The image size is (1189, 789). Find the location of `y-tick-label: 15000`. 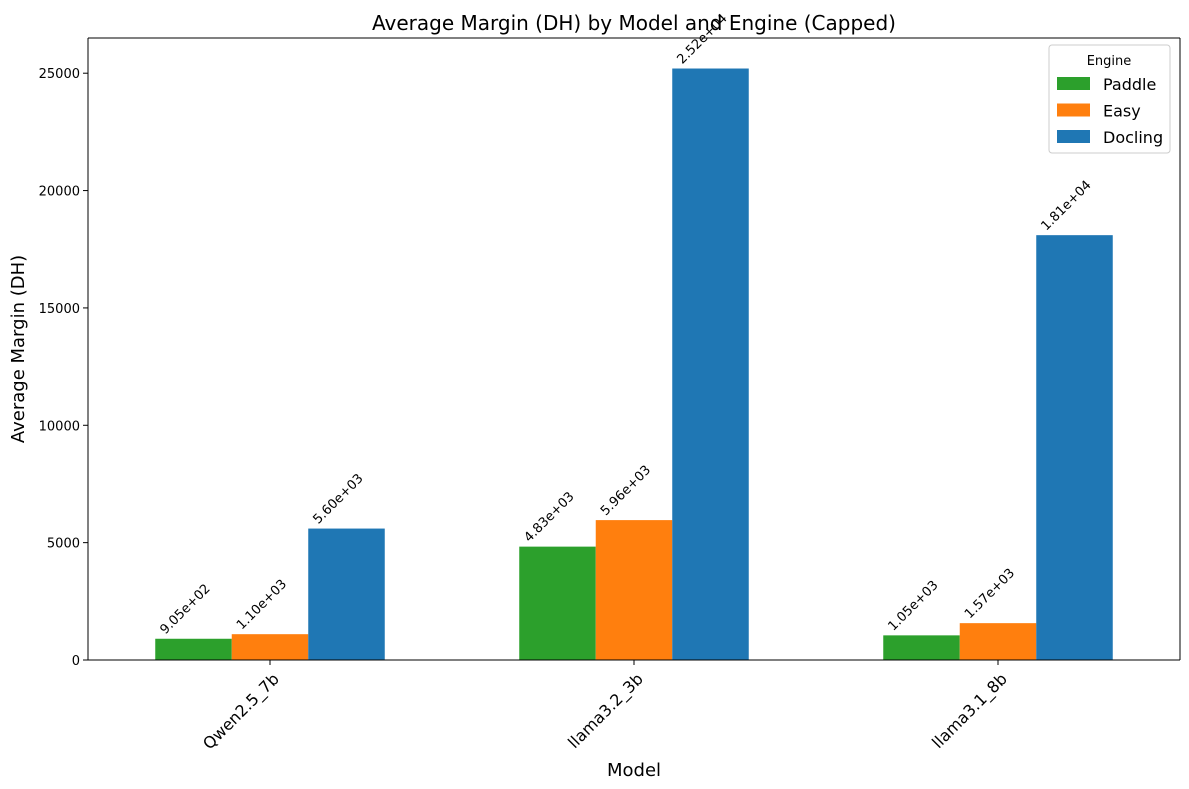

y-tick-label: 15000 is located at coordinates (59, 309).